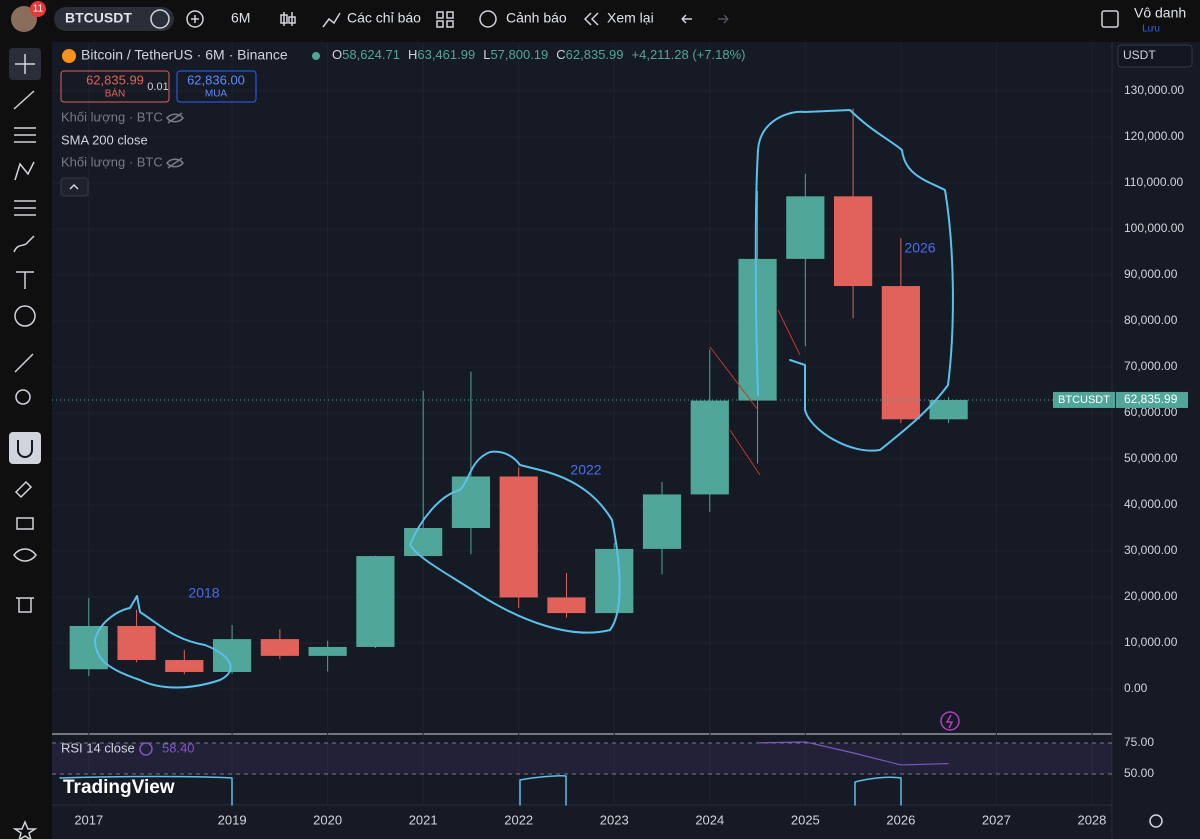 The height and width of the screenshot is (839, 1200). What do you see at coordinates (630, 18) in the screenshot?
I see `replay-button: Xem lại` at bounding box center [630, 18].